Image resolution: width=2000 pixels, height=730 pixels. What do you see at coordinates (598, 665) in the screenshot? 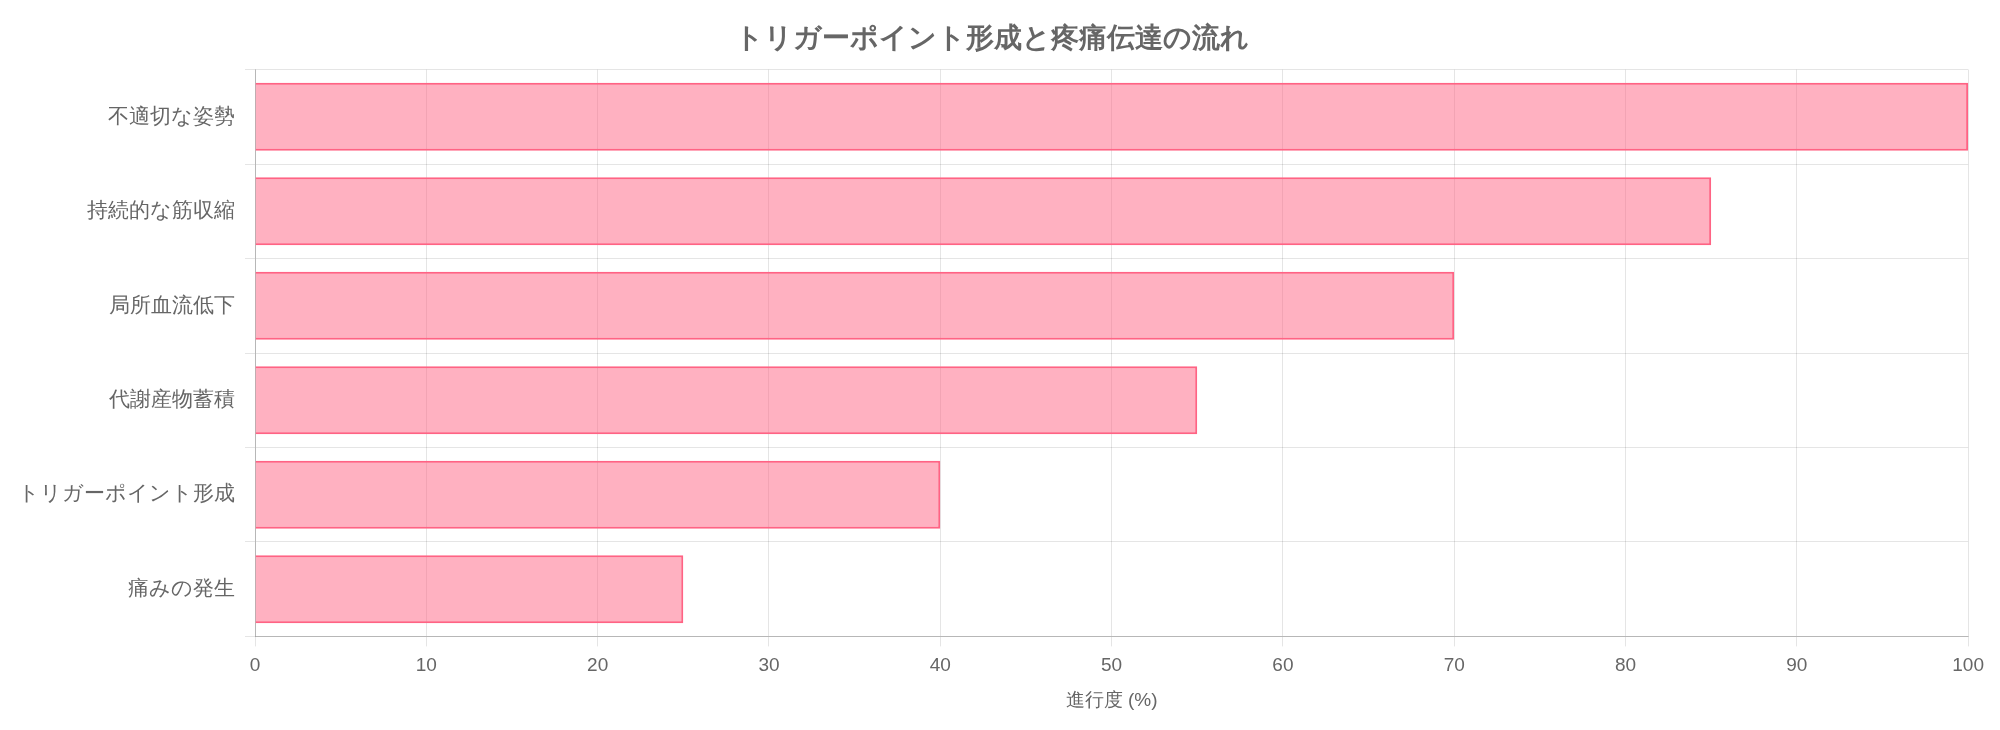
I see `x-tick-label: 20` at bounding box center [598, 665].